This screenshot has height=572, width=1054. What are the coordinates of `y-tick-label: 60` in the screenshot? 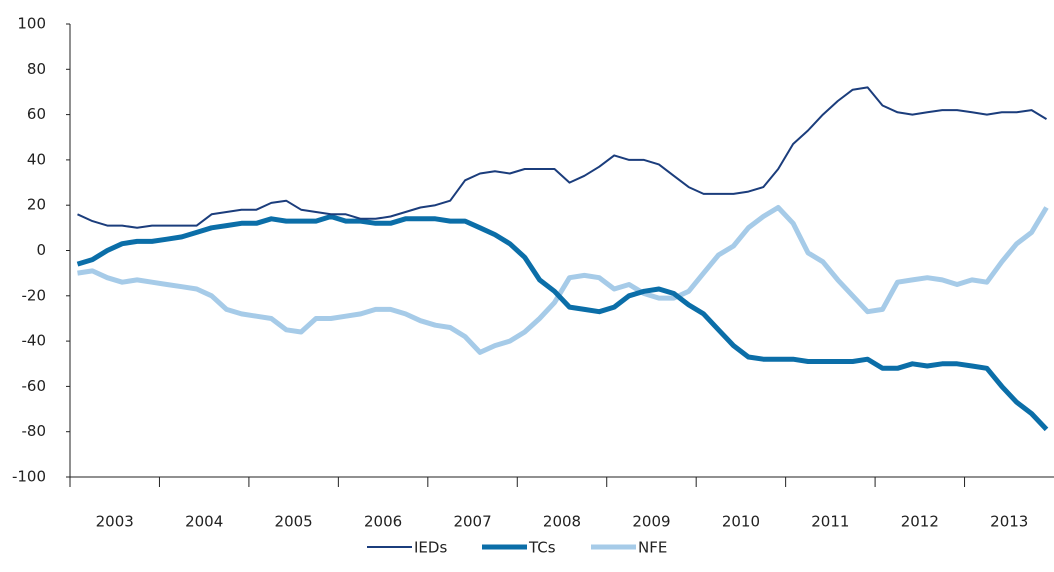 It's located at (36, 114).